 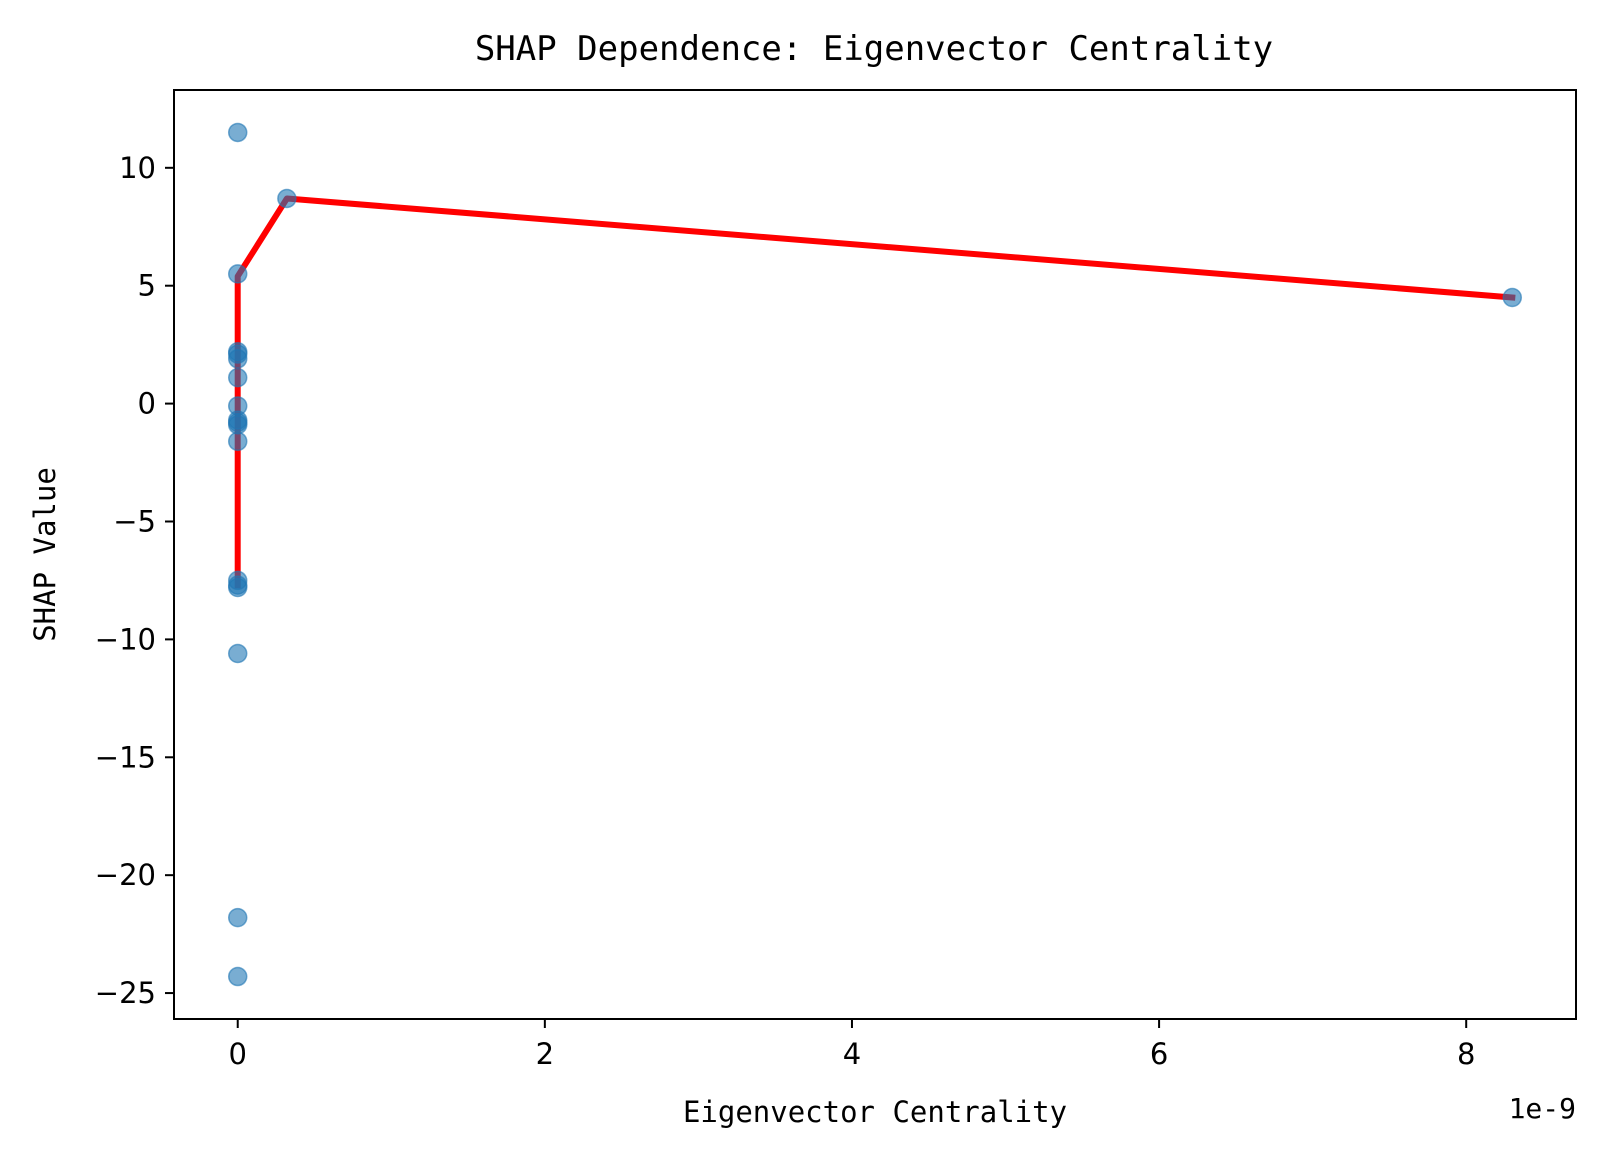 What do you see at coordinates (147, 404) in the screenshot?
I see `y-tick-label: 0` at bounding box center [147, 404].